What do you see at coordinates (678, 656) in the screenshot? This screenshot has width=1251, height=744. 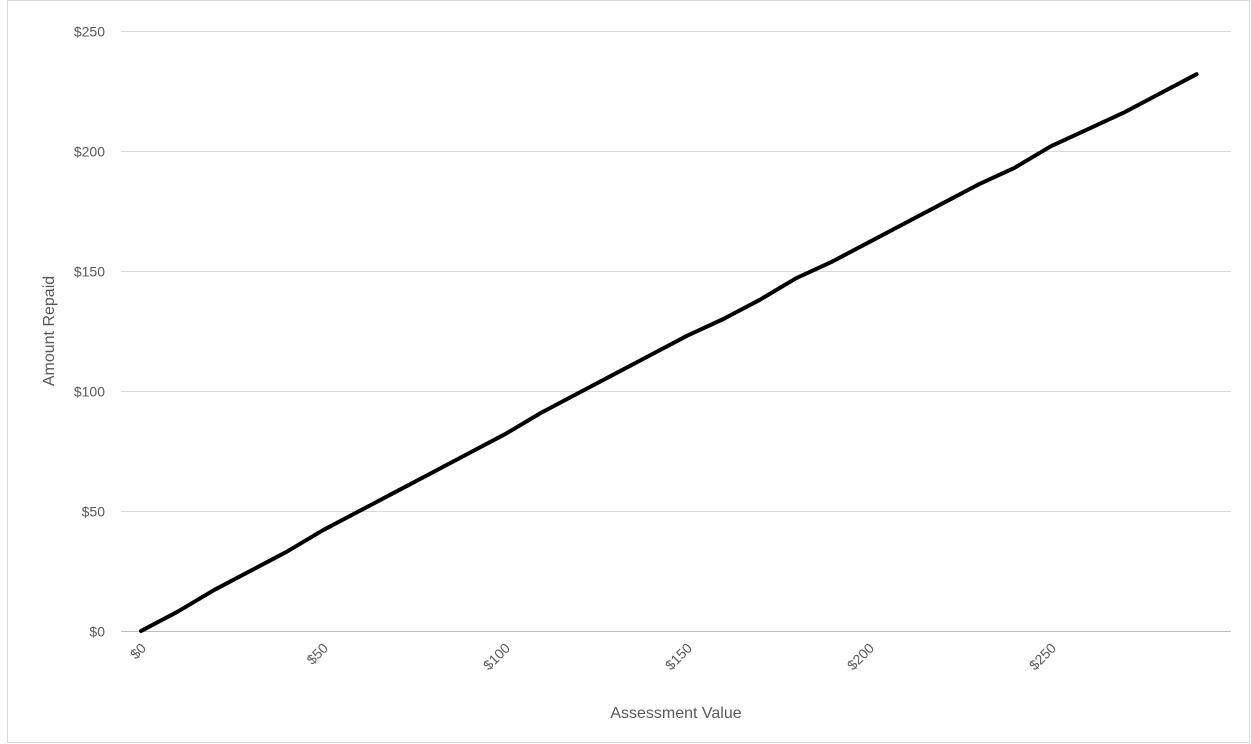 I see `x-tick-label: $150` at bounding box center [678, 656].